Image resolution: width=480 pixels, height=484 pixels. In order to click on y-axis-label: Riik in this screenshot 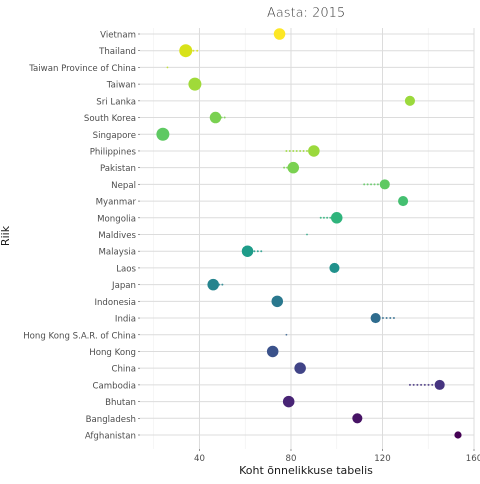, I will do `click(6, 235)`.